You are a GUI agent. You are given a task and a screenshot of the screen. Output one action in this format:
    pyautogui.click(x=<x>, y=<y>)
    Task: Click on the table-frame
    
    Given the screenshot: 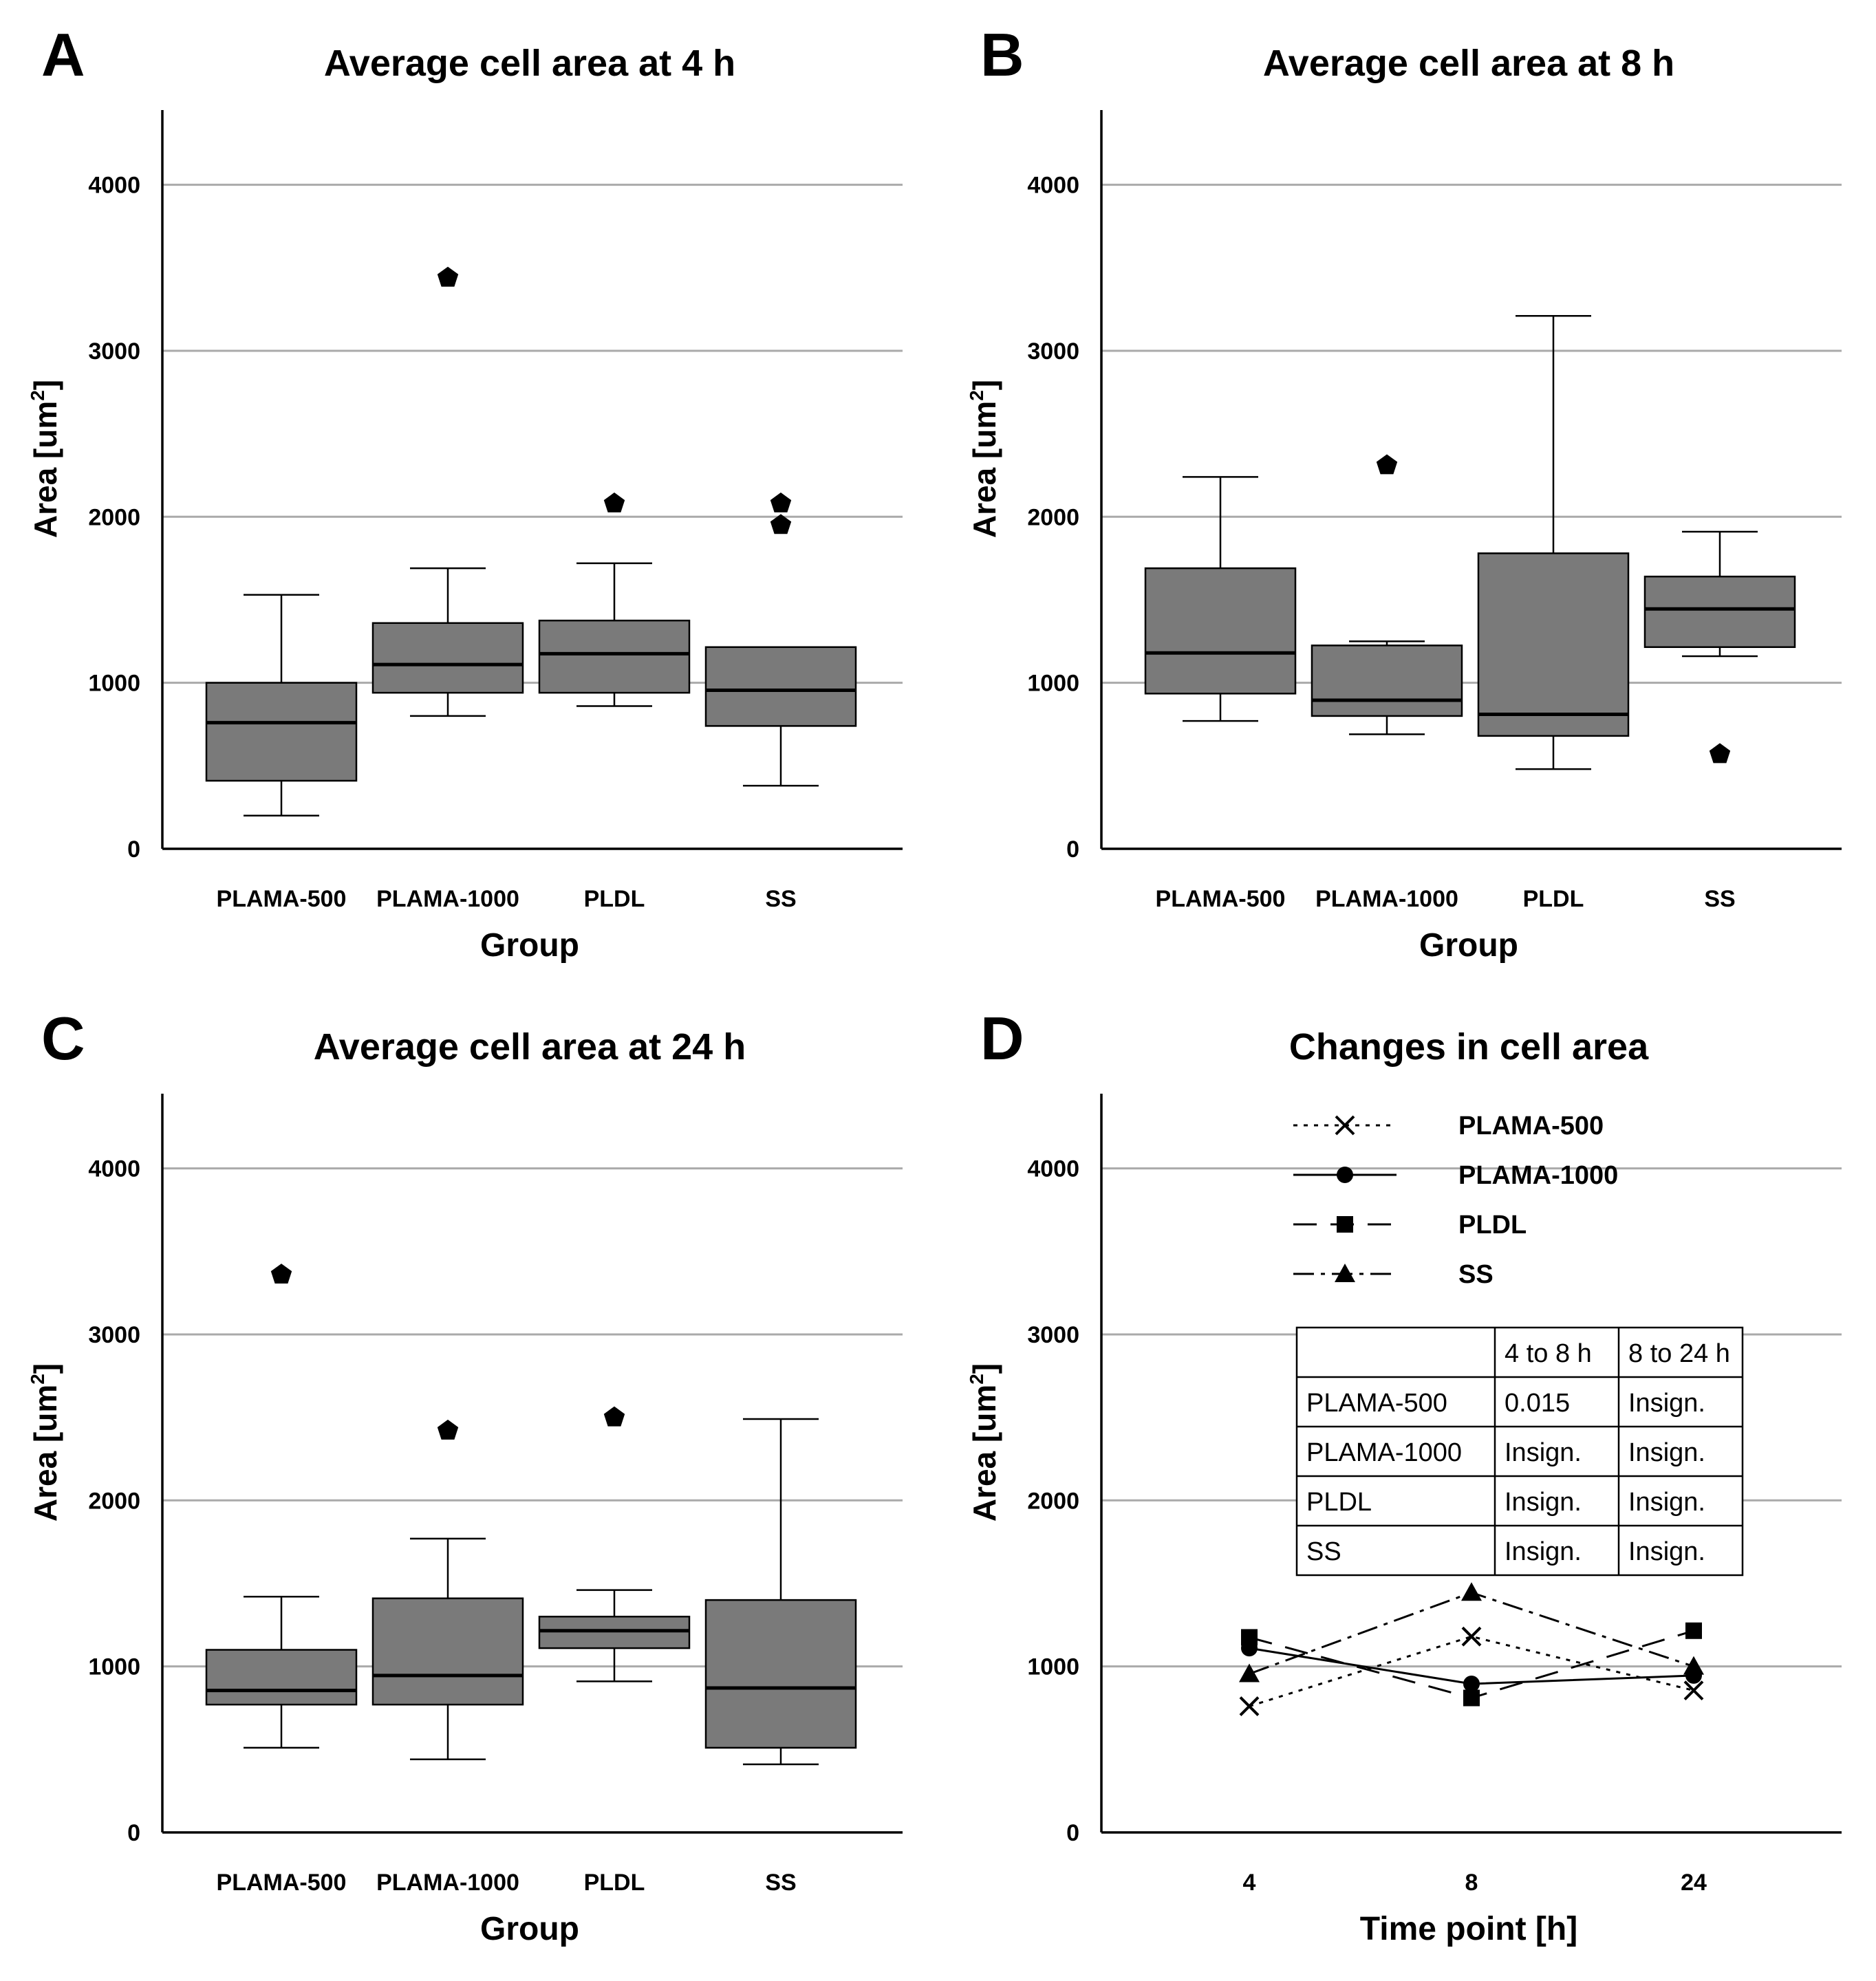 What is the action you would take?
    pyautogui.click(x=1519, y=1452)
    